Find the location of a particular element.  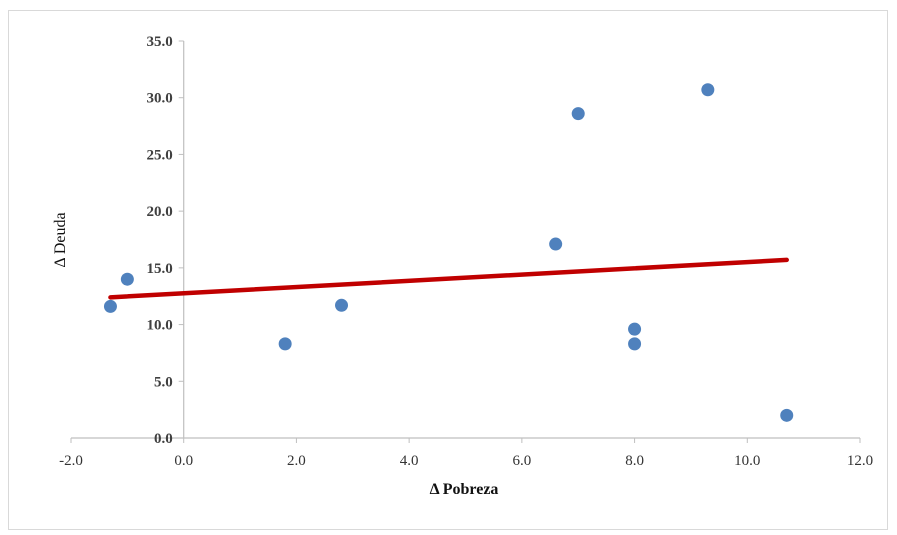

y-tick-label: 35.0 is located at coordinates (159, 42).